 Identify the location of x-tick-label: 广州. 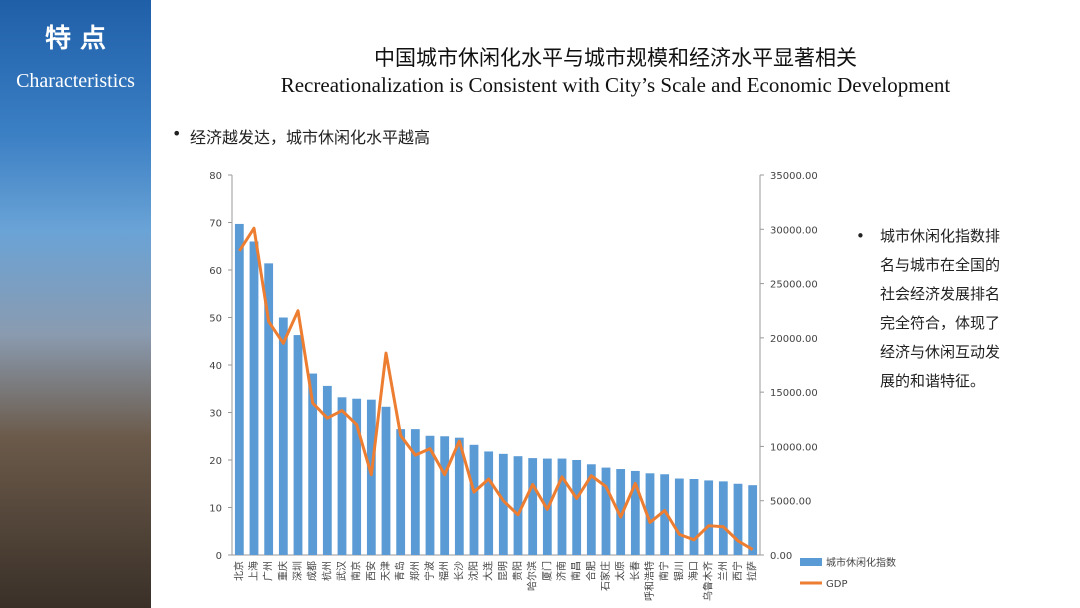
(269, 571).